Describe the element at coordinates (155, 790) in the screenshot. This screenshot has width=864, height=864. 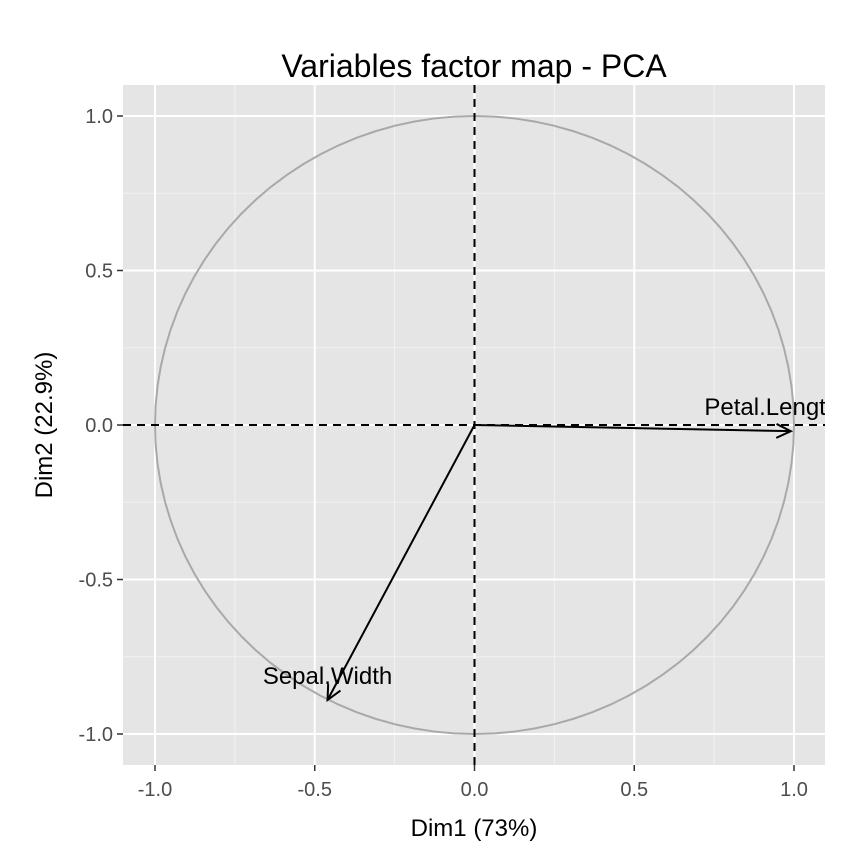
I see `x-tick-label: -1.0` at that location.